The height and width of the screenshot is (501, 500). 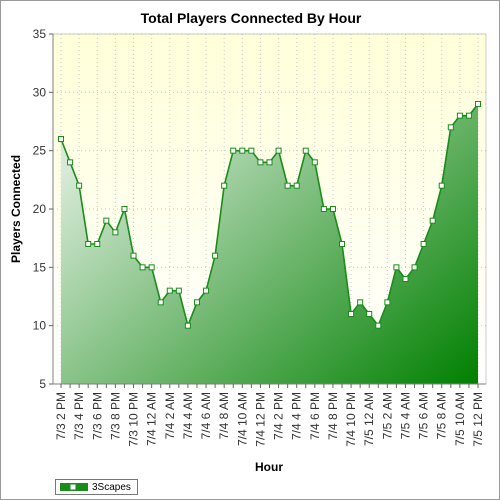 I want to click on legend-label: 3Scapes, so click(x=111, y=487).